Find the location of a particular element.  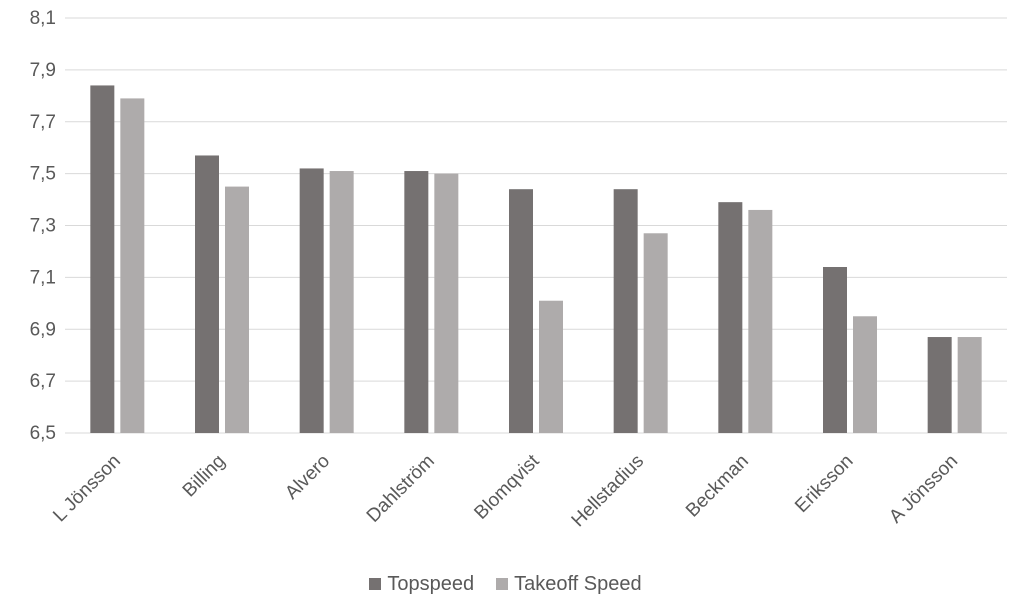

x-category-label: Beckman is located at coordinates (717, 486).